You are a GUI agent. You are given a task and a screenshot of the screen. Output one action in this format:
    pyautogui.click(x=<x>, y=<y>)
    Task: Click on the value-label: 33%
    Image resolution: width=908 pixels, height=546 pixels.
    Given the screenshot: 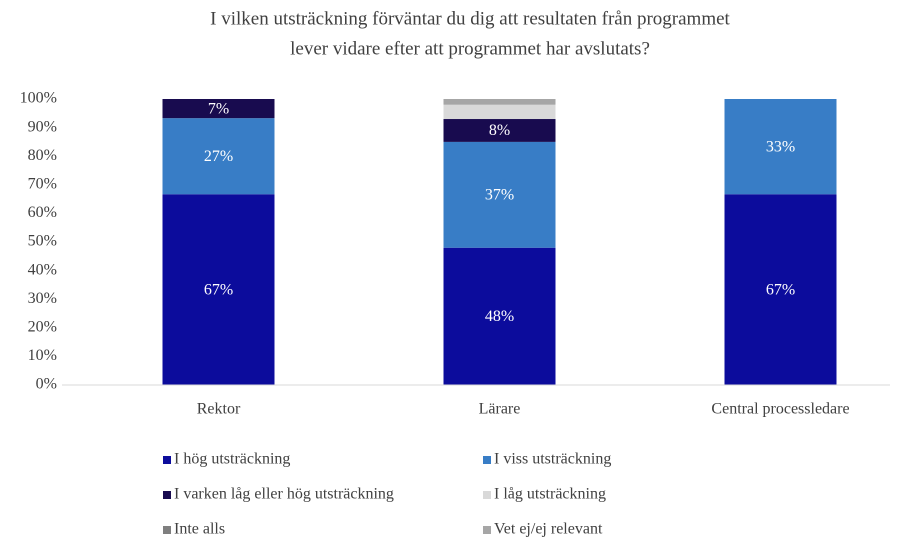 What is the action you would take?
    pyautogui.click(x=780, y=146)
    